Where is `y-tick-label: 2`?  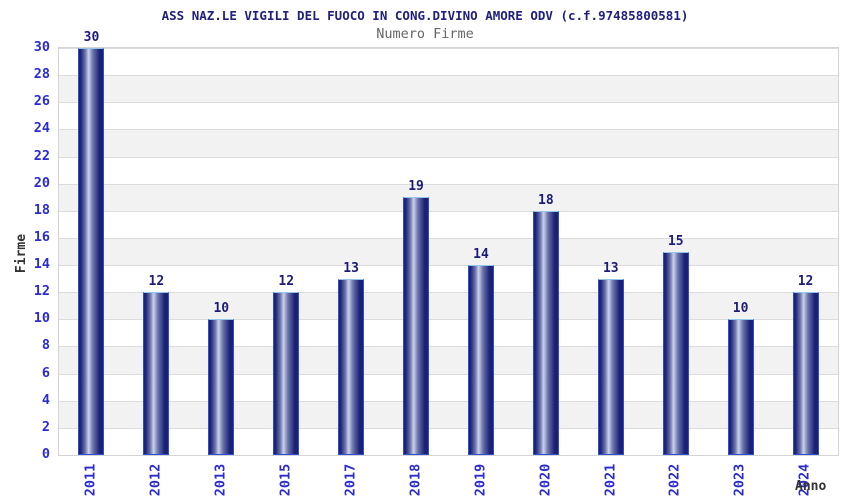 y-tick-label: 2 is located at coordinates (45, 426).